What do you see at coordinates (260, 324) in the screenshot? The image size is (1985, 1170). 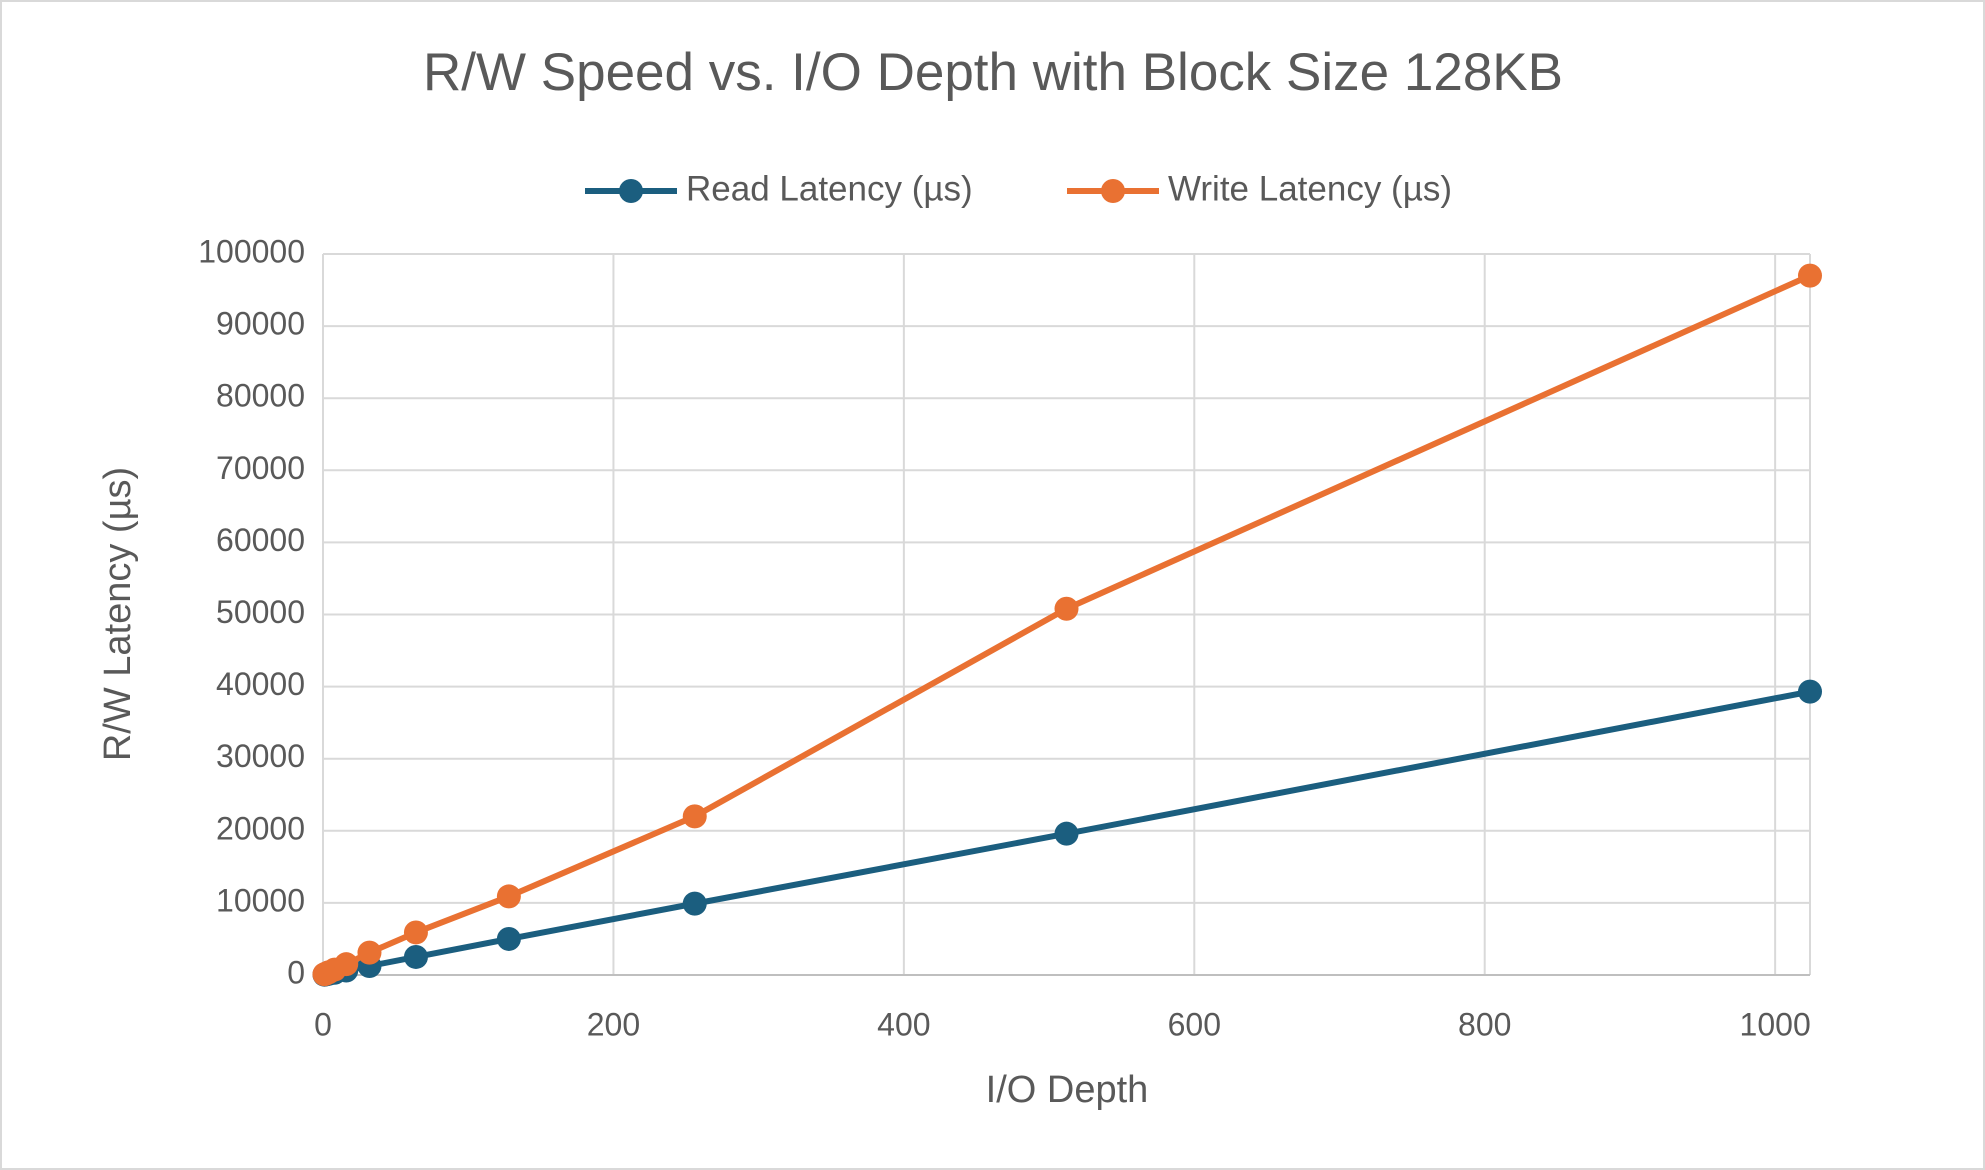 I see `y-tick-label: 90000` at bounding box center [260, 324].